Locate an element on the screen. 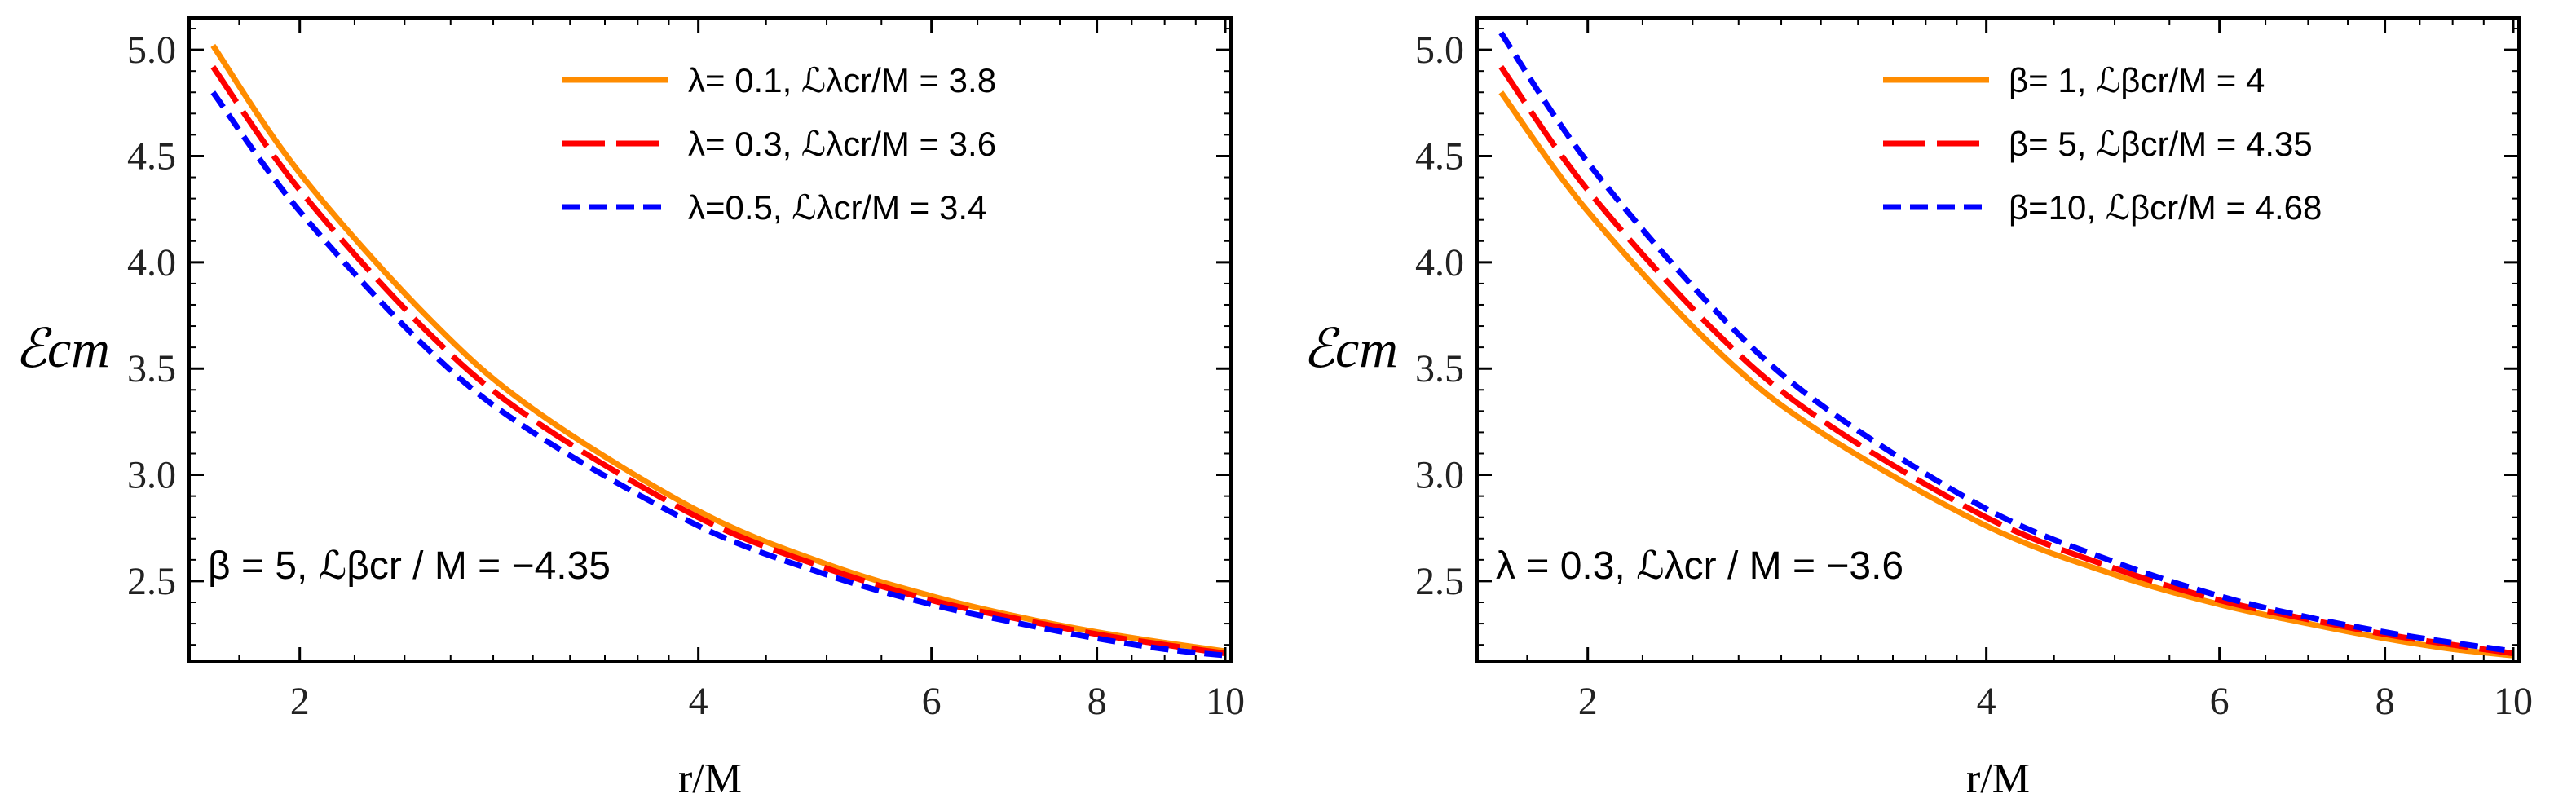 The height and width of the screenshot is (811, 2576). chart-annotation: β = 5, ℒβcr / M = −4.35 is located at coordinates (409, 566).